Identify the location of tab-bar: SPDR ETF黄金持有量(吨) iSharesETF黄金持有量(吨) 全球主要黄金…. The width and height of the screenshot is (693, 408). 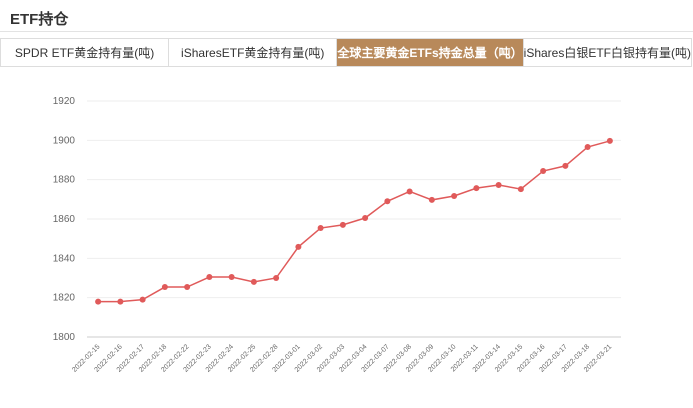
(346, 52).